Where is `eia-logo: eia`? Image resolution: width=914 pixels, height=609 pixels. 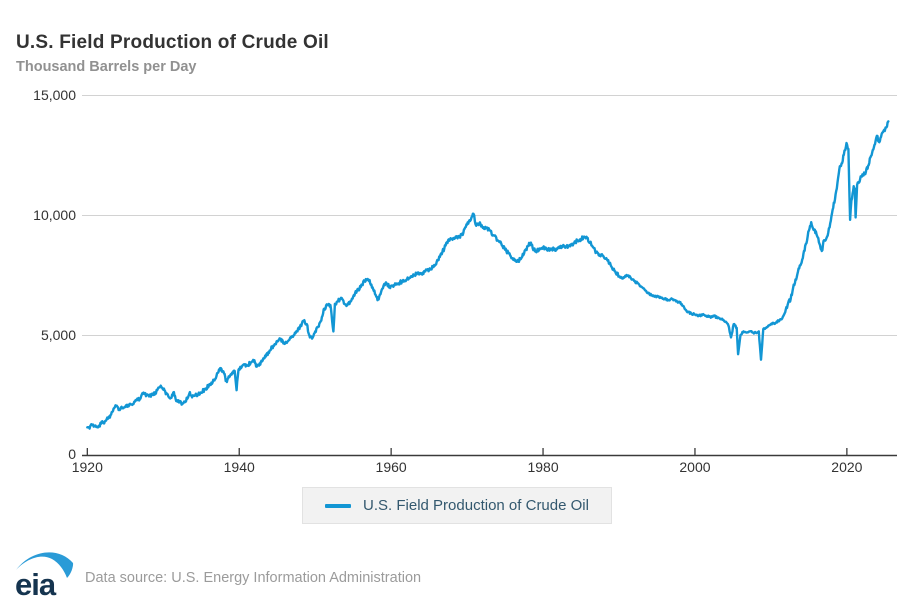 eia-logo: eia is located at coordinates (45, 574).